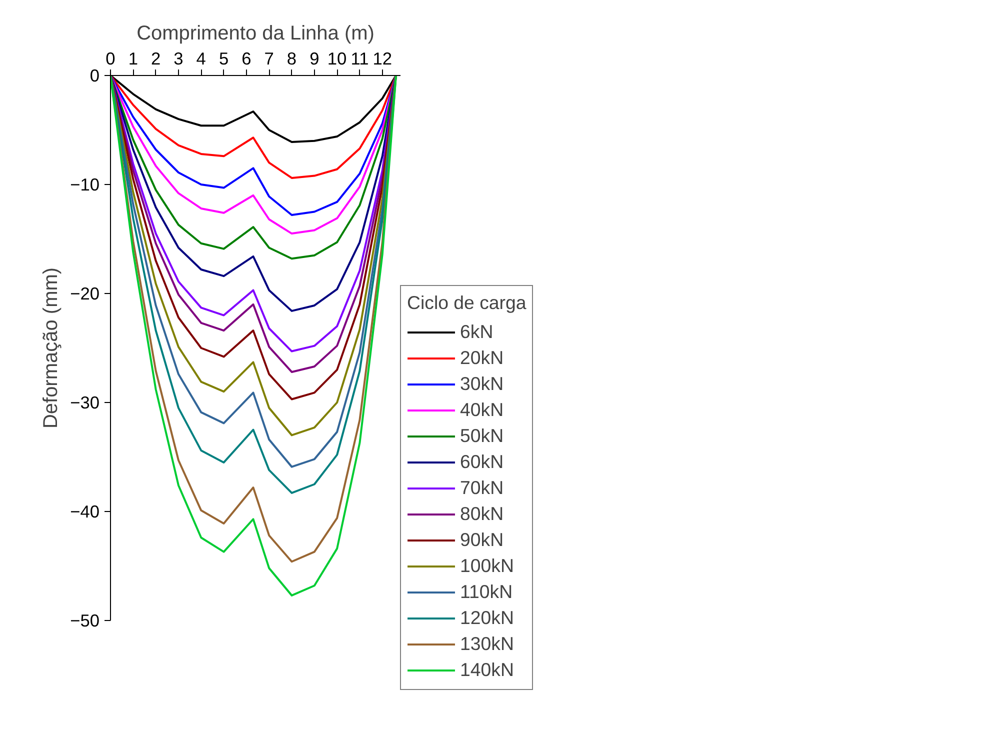 This screenshot has height=740, width=993. What do you see at coordinates (51, 348) in the screenshot?
I see `y-axis-title: Deformação (mm)` at bounding box center [51, 348].